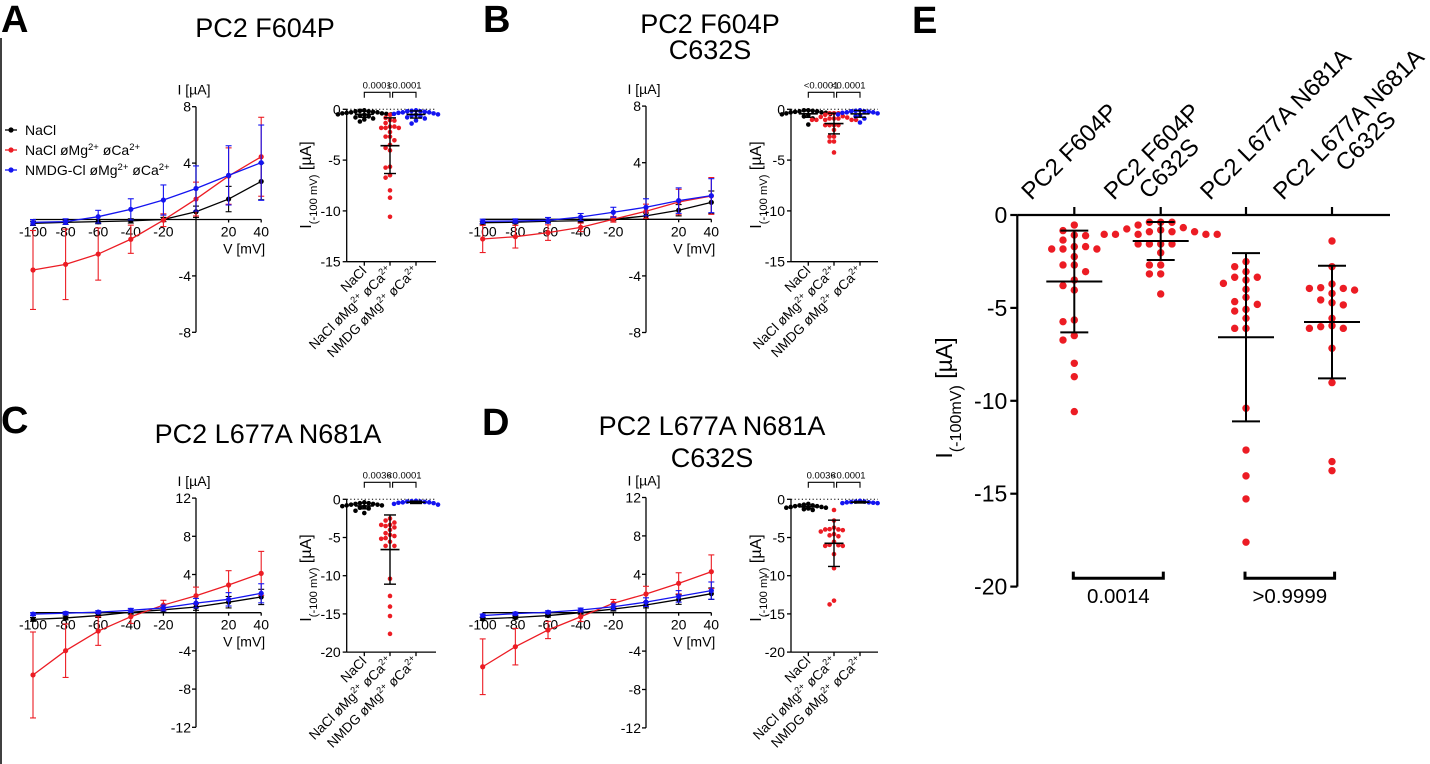 The image size is (1430, 764). Describe the element at coordinates (764, 199) in the screenshot. I see `subscript: (-100 mV)` at that location.